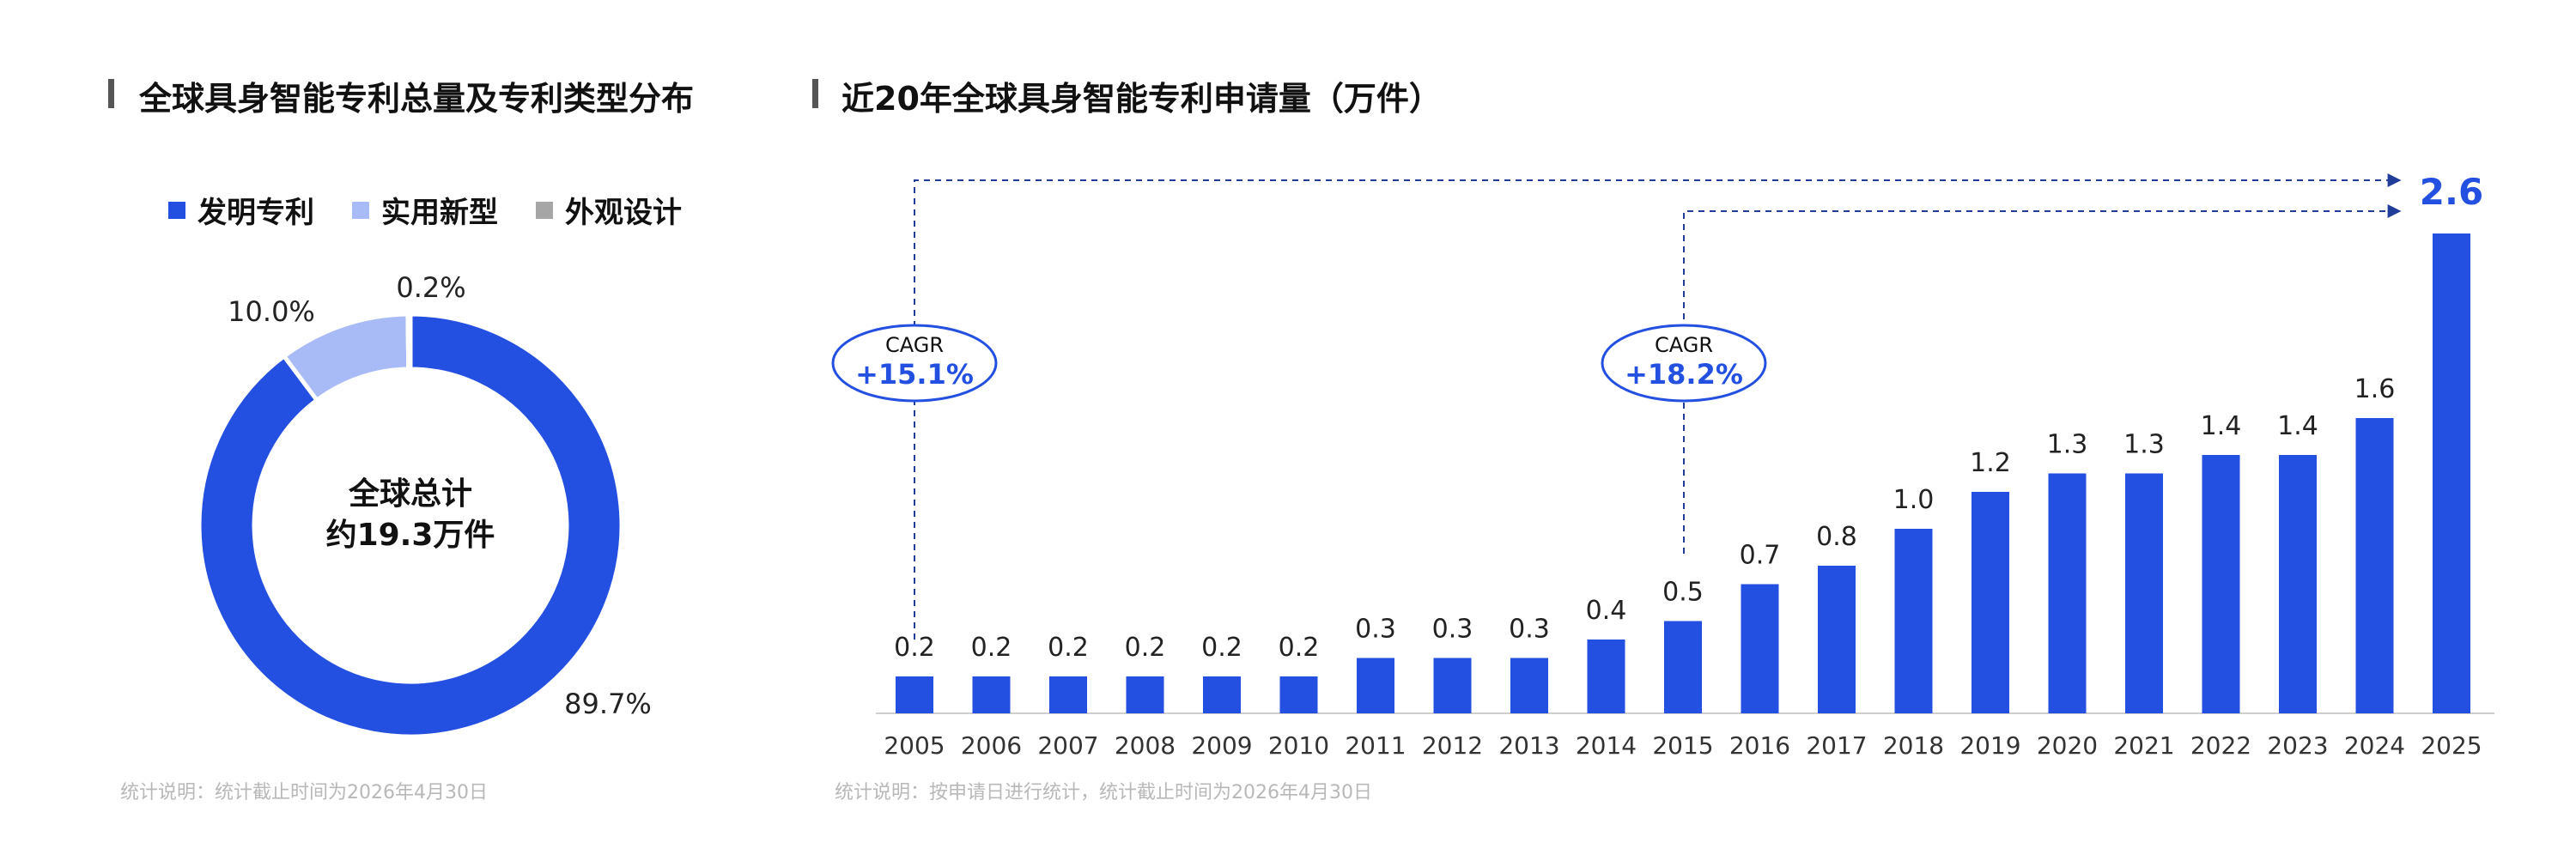  What do you see at coordinates (2068, 745) in the screenshot?
I see `x-tick-label-2020: 2020` at bounding box center [2068, 745].